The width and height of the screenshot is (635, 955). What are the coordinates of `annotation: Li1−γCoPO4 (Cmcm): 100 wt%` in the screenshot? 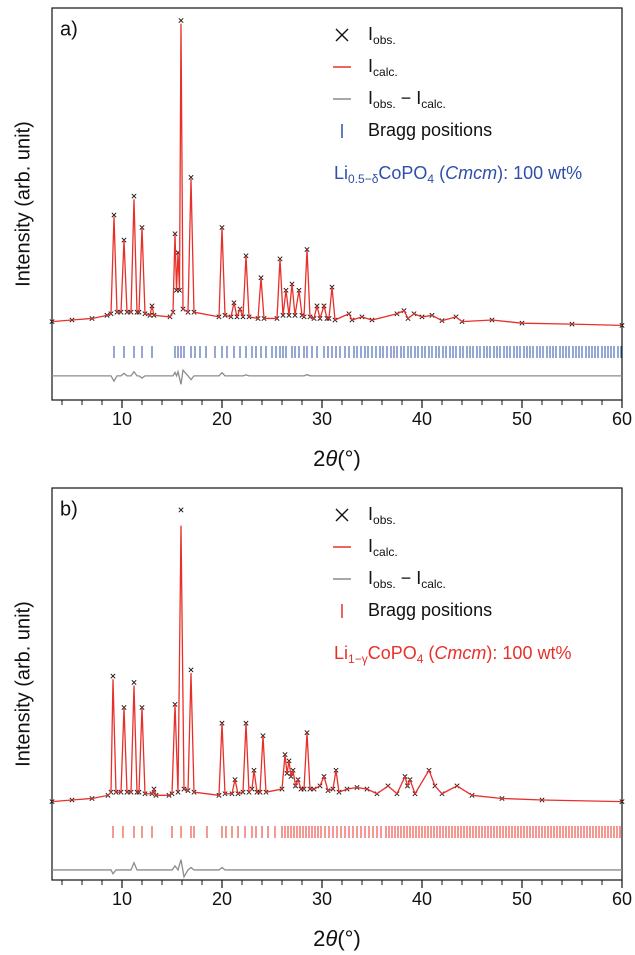 It's located at (452, 654).